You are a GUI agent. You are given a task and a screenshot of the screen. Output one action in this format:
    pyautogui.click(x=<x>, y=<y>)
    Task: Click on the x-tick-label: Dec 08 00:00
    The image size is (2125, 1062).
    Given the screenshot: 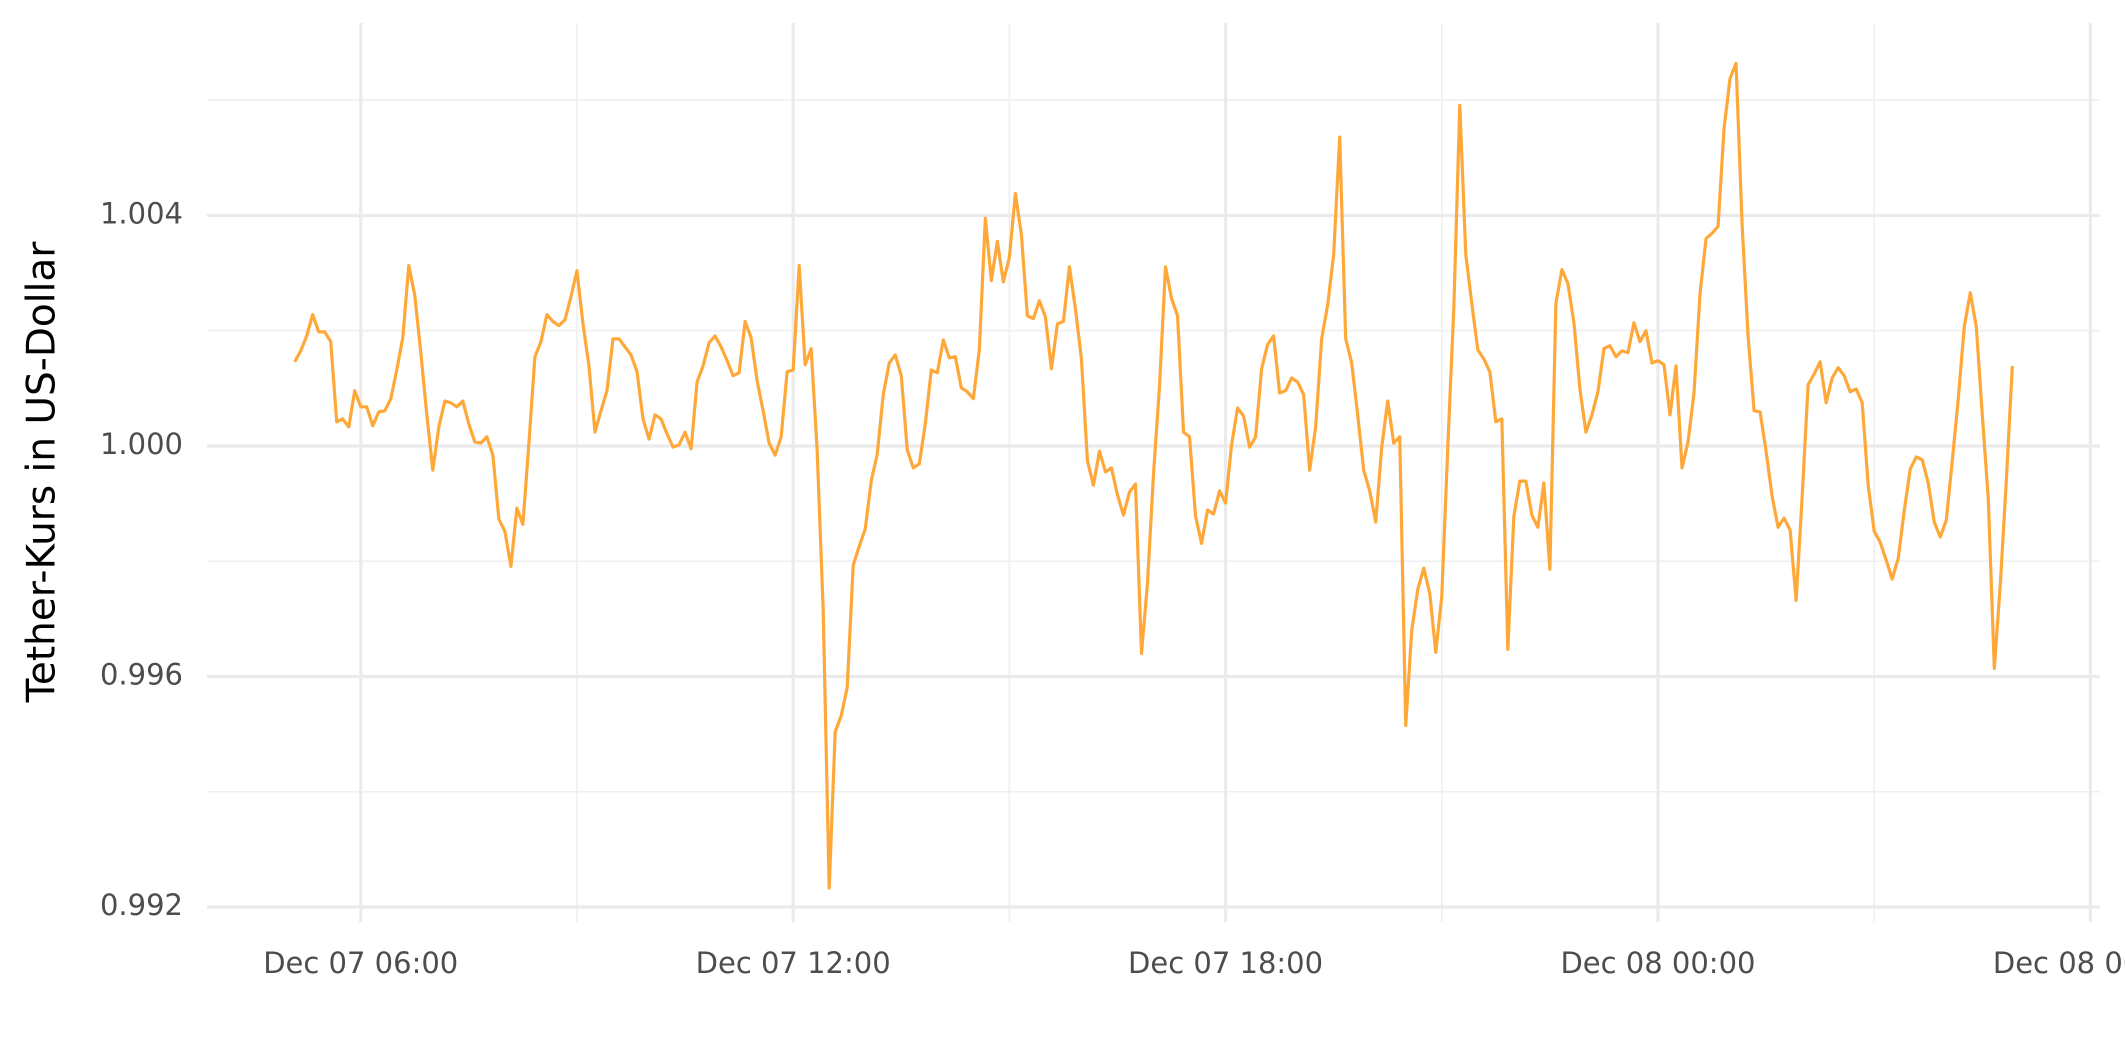 What is the action you would take?
    pyautogui.click(x=1657, y=963)
    